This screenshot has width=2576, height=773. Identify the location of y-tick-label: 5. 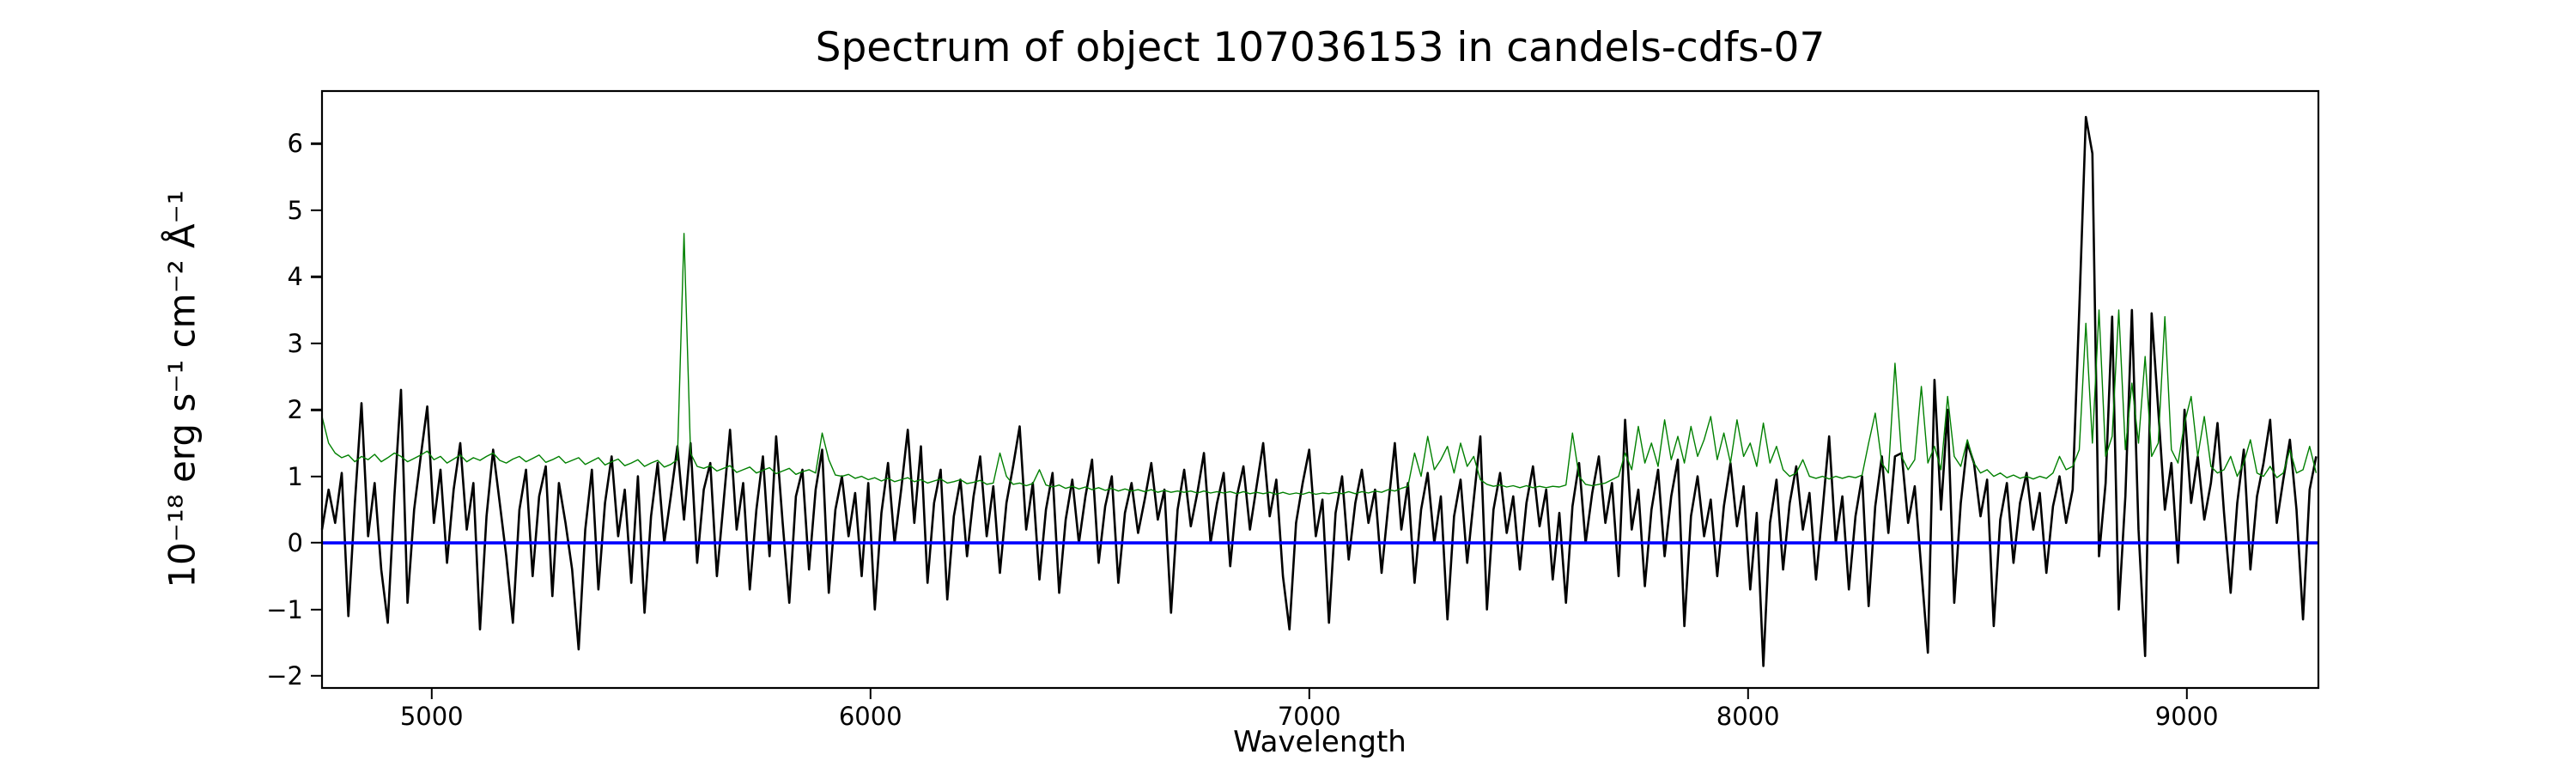
(295, 210).